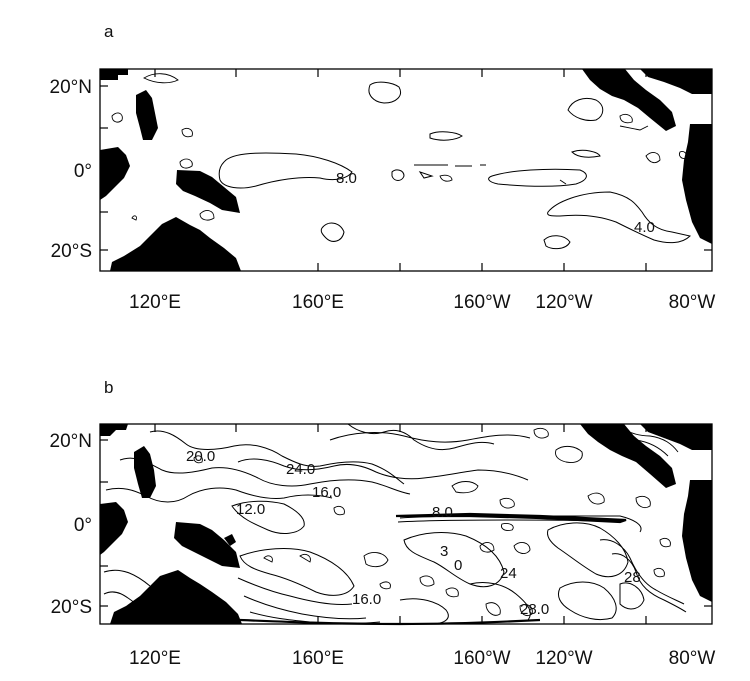 The width and height of the screenshot is (750, 681). Describe the element at coordinates (632, 577) in the screenshot. I see `contour-label: 28` at that location.